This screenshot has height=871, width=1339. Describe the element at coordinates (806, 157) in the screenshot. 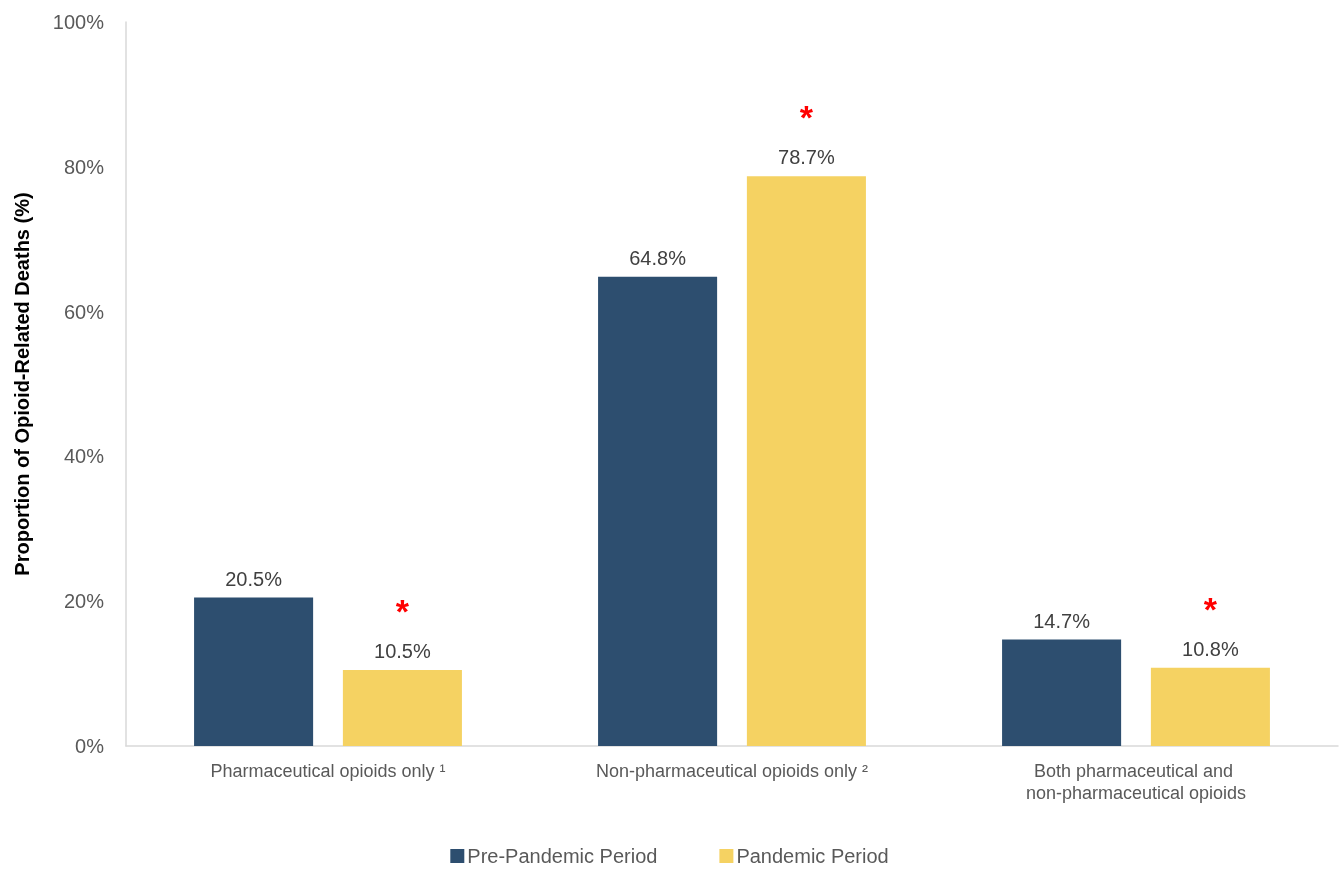

I see `data-label: 78.7%` at that location.